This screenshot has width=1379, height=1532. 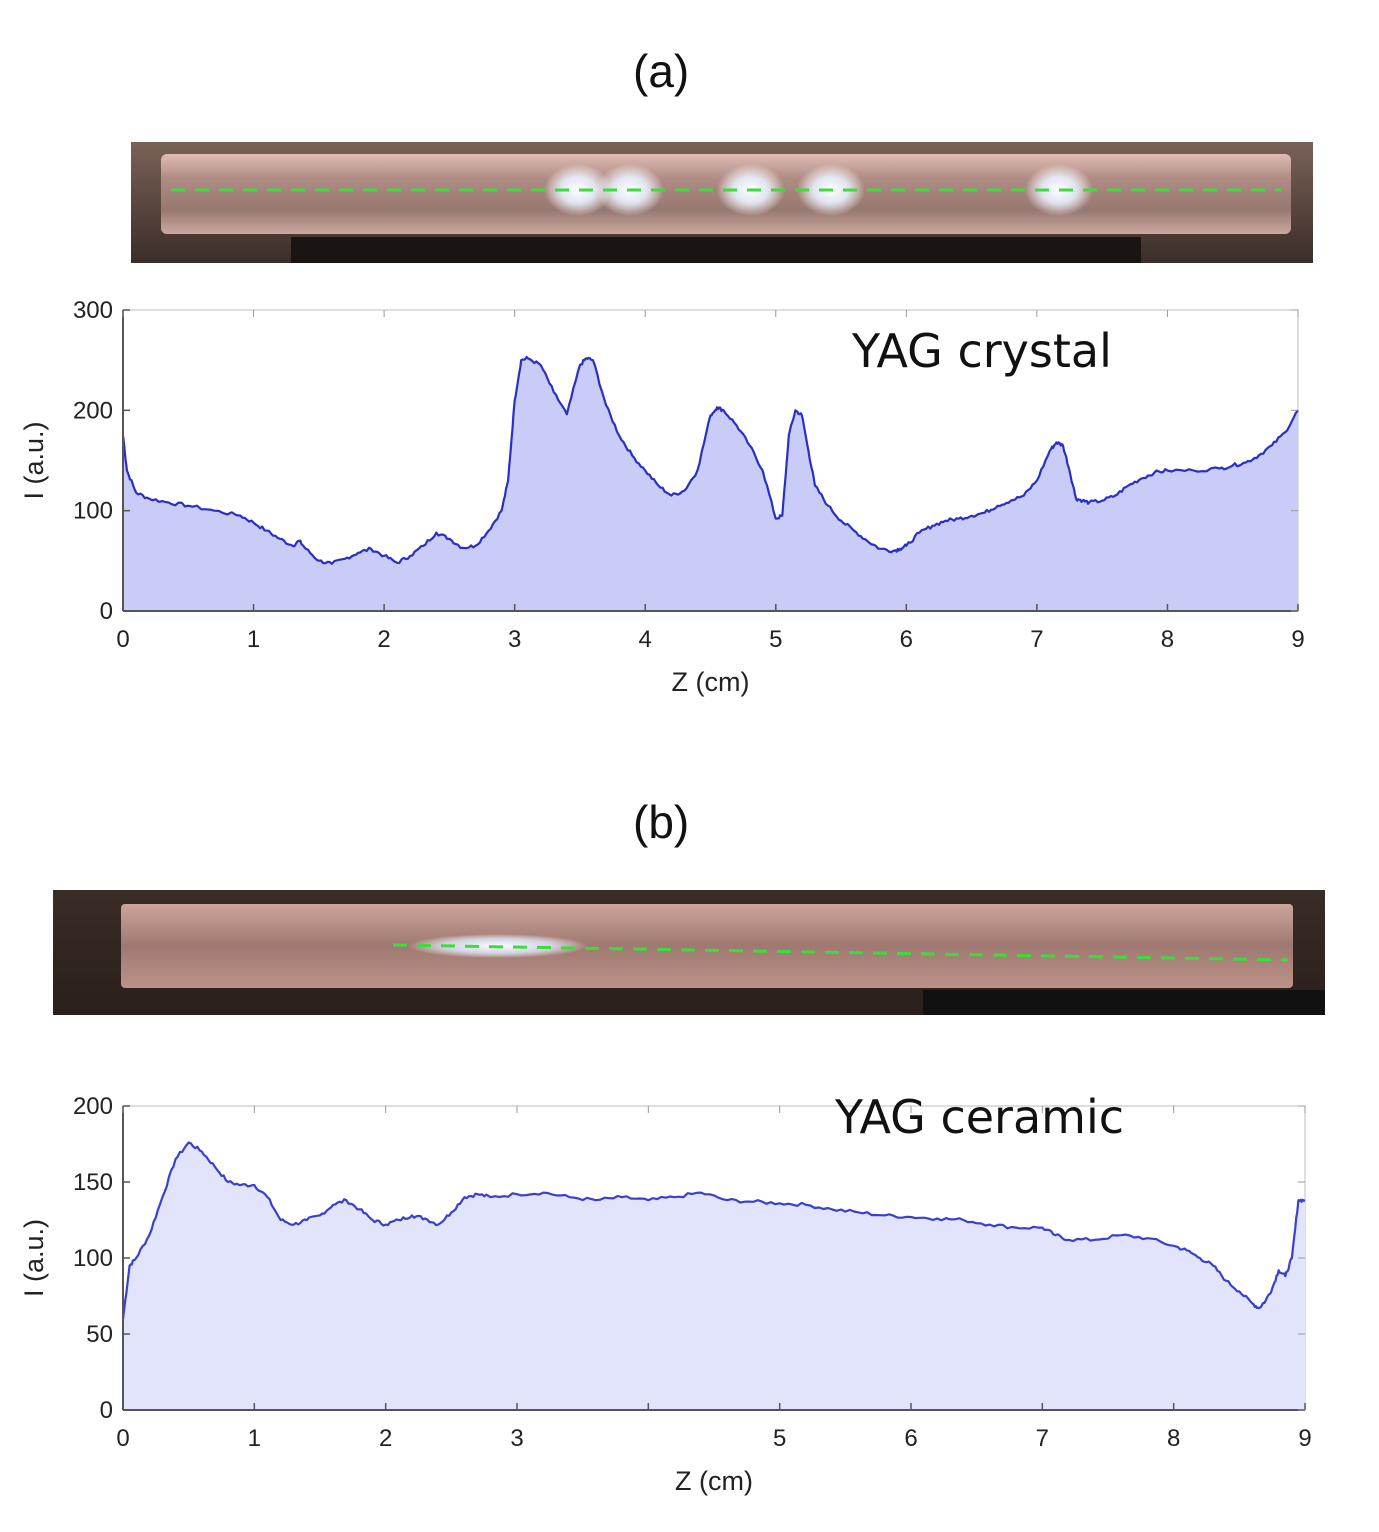 I want to click on rod-photo-ceramic-image, so click(x=689, y=952).